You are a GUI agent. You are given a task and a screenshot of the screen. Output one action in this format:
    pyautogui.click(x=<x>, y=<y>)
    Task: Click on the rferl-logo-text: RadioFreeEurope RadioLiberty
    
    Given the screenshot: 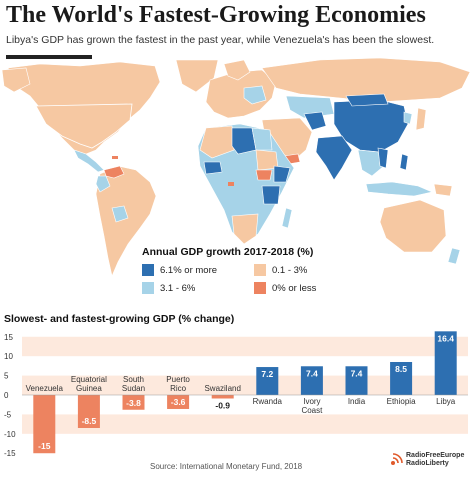 What is the action you would take?
    pyautogui.click(x=435, y=460)
    